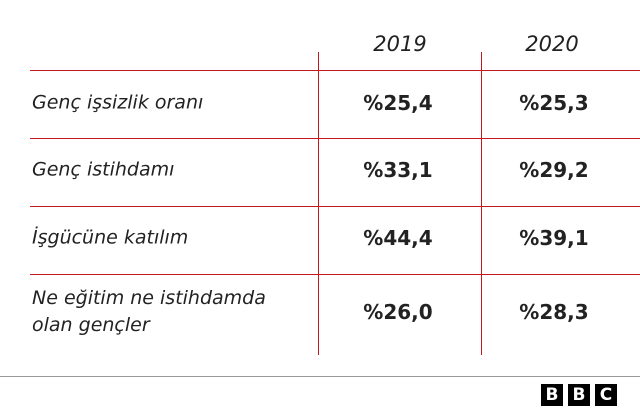 The height and width of the screenshot is (420, 640). What do you see at coordinates (554, 238) in the screenshot?
I see `cell-value: %39,1` at bounding box center [554, 238].